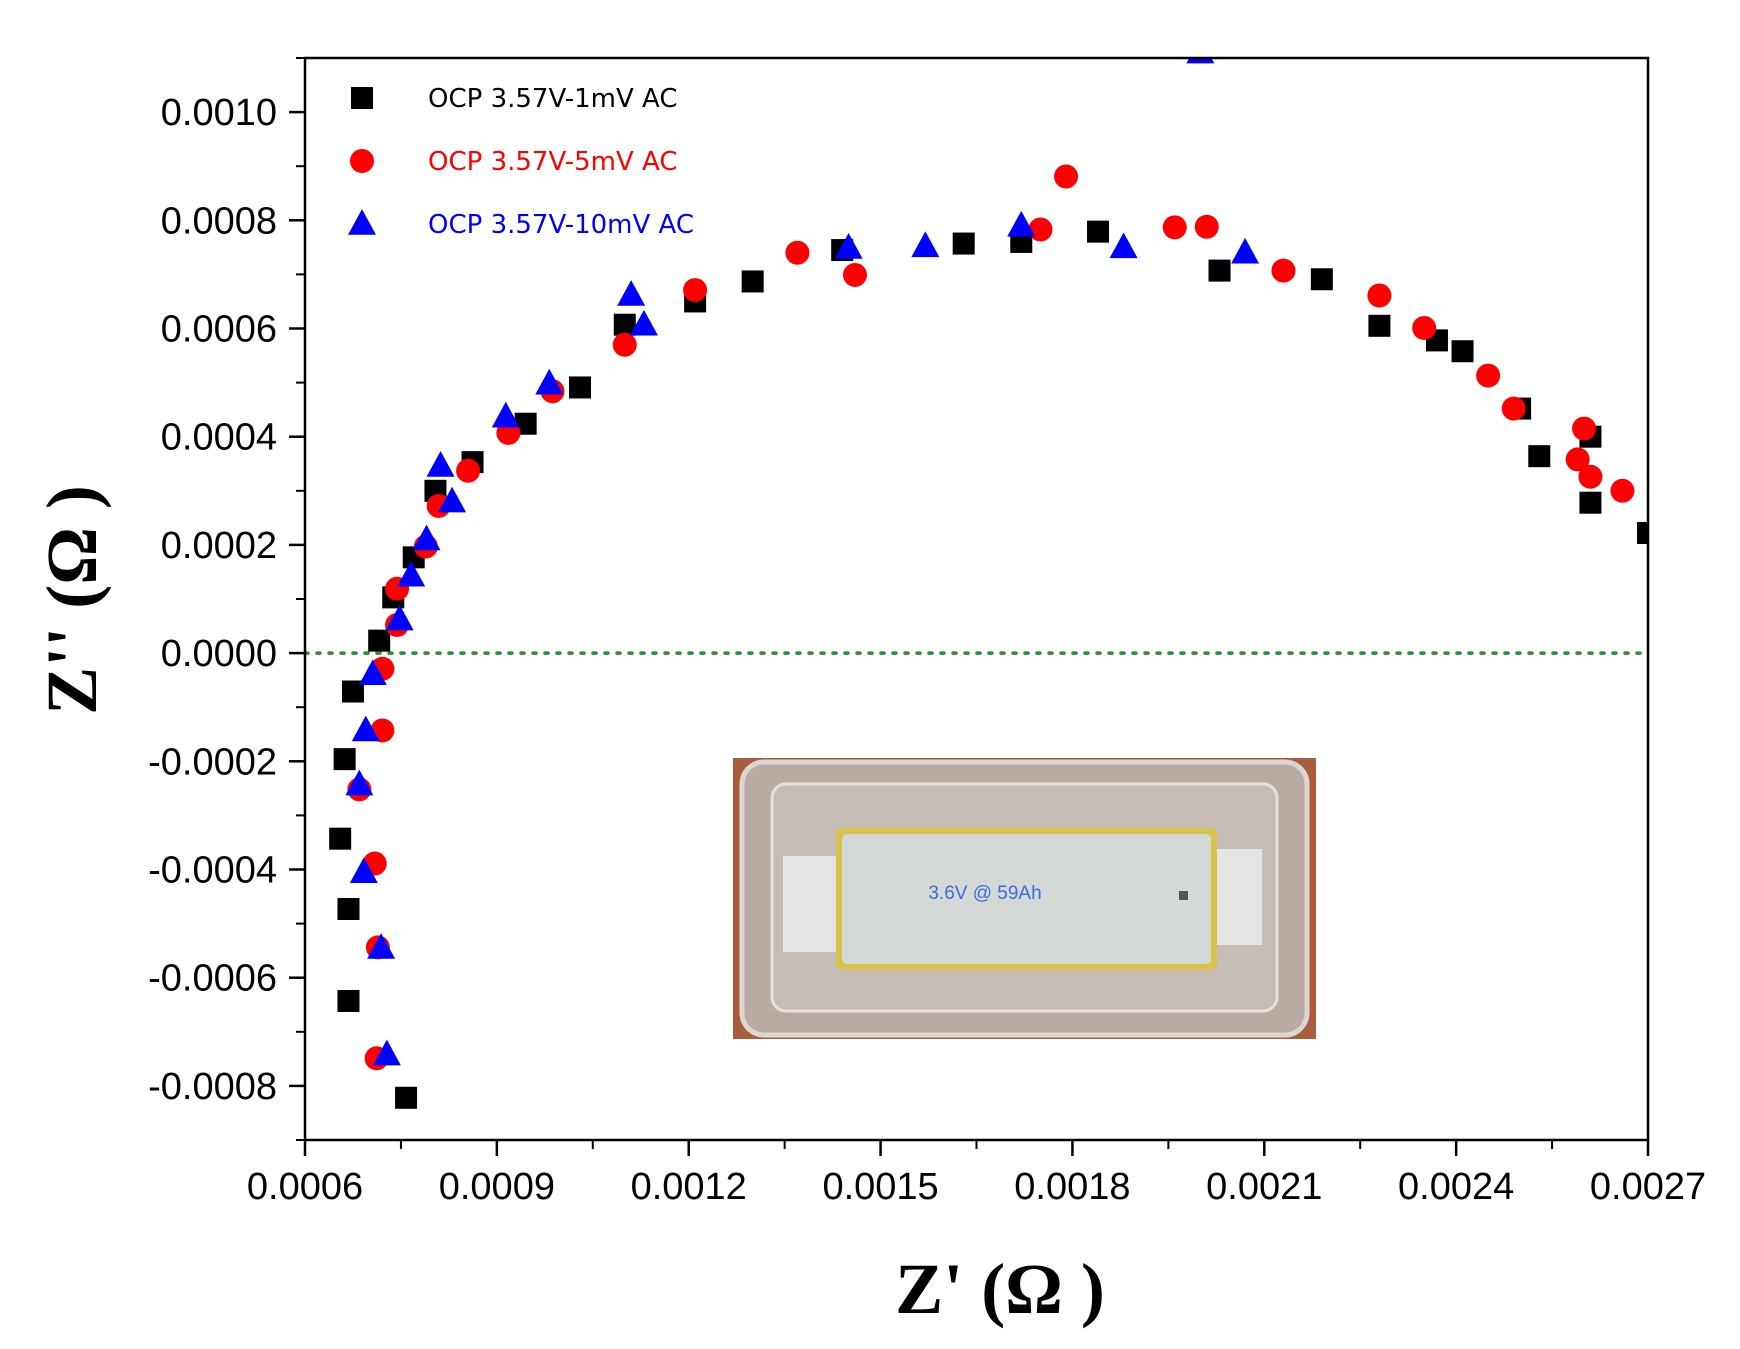 This screenshot has height=1349, width=1740. What do you see at coordinates (362, 222) in the screenshot?
I see `legend-marker-triangle` at bounding box center [362, 222].